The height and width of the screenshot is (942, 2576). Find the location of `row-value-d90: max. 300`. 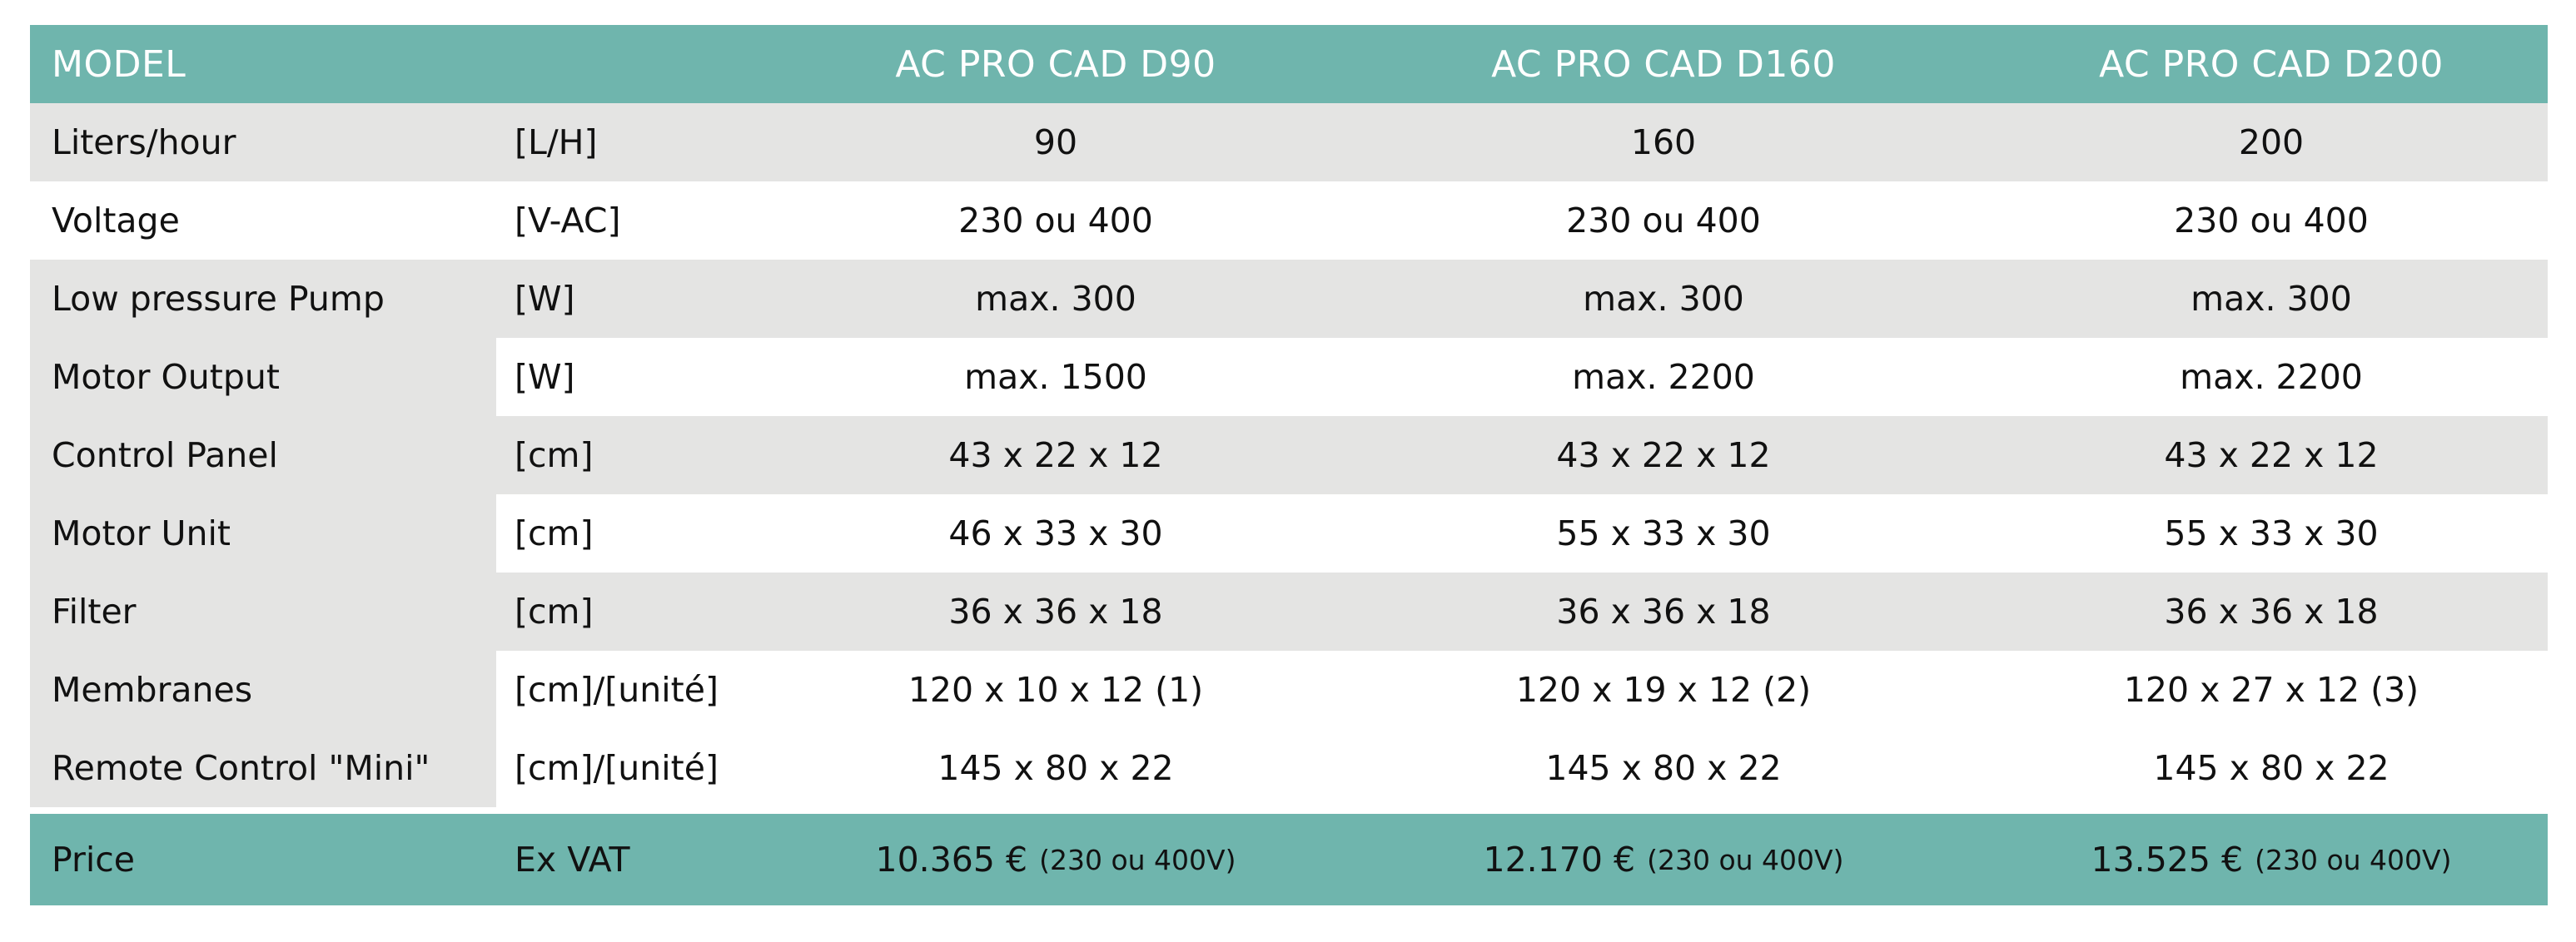

row-value-d90: max. 300 is located at coordinates (1055, 299).